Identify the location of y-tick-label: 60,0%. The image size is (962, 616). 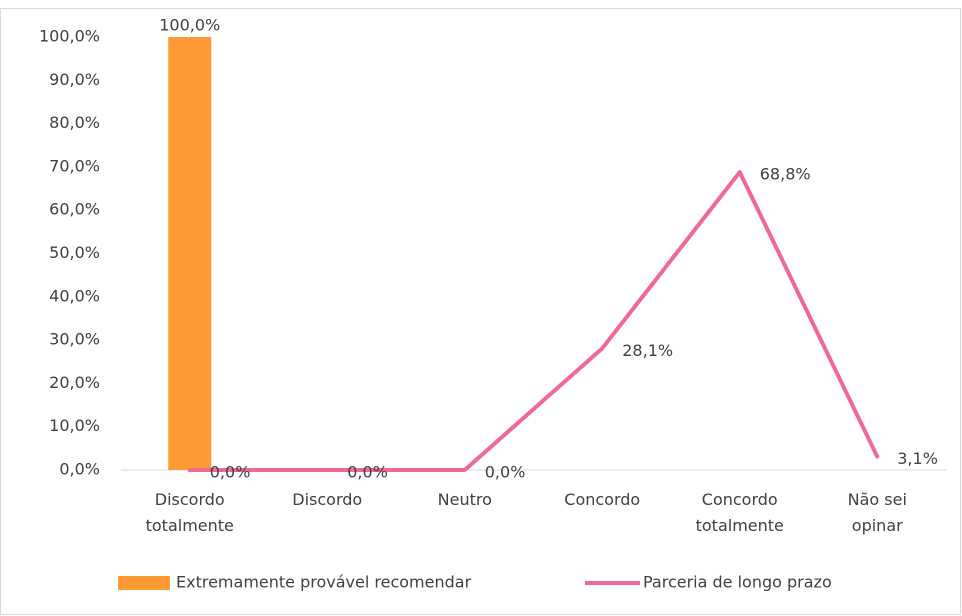
(74, 209).